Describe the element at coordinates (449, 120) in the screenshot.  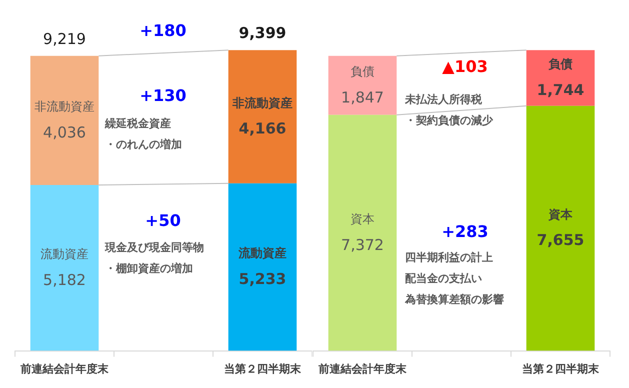
I see `annotation: ・契約負債の減少` at that location.